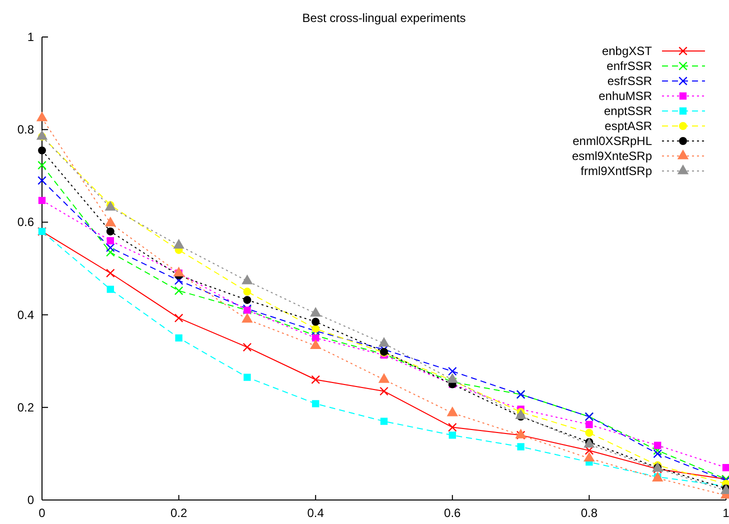 The height and width of the screenshot is (524, 729). Describe the element at coordinates (179, 513) in the screenshot. I see `x-tick-label: 0.2` at that location.